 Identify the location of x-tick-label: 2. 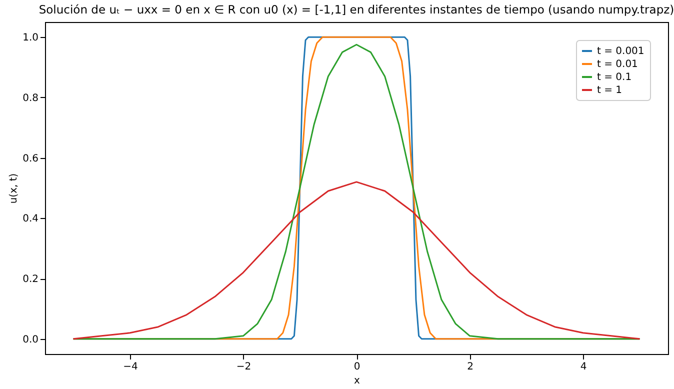
(470, 367).